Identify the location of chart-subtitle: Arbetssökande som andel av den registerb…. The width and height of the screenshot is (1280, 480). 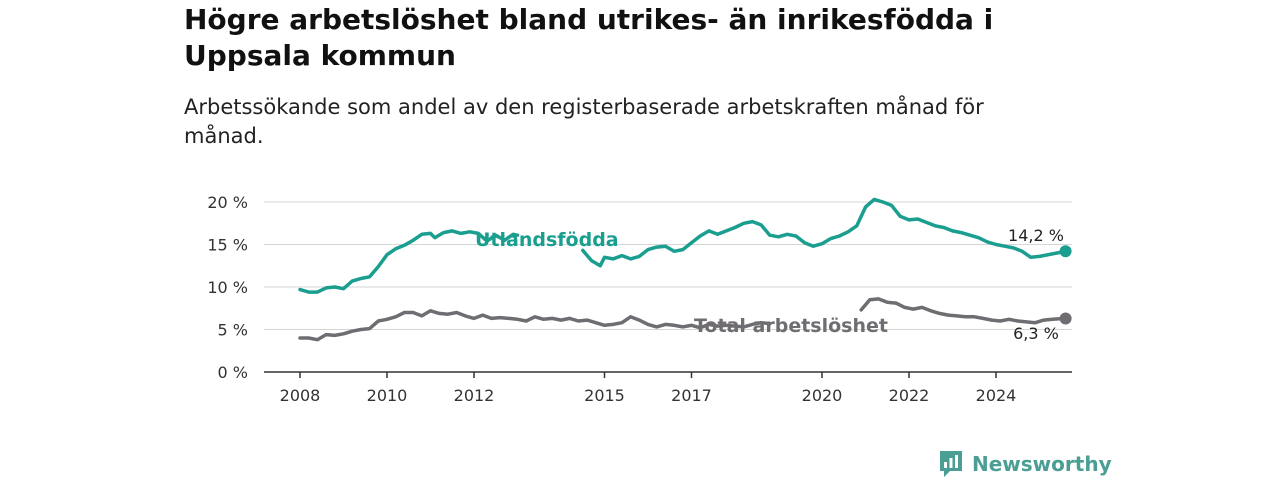
(584, 121).